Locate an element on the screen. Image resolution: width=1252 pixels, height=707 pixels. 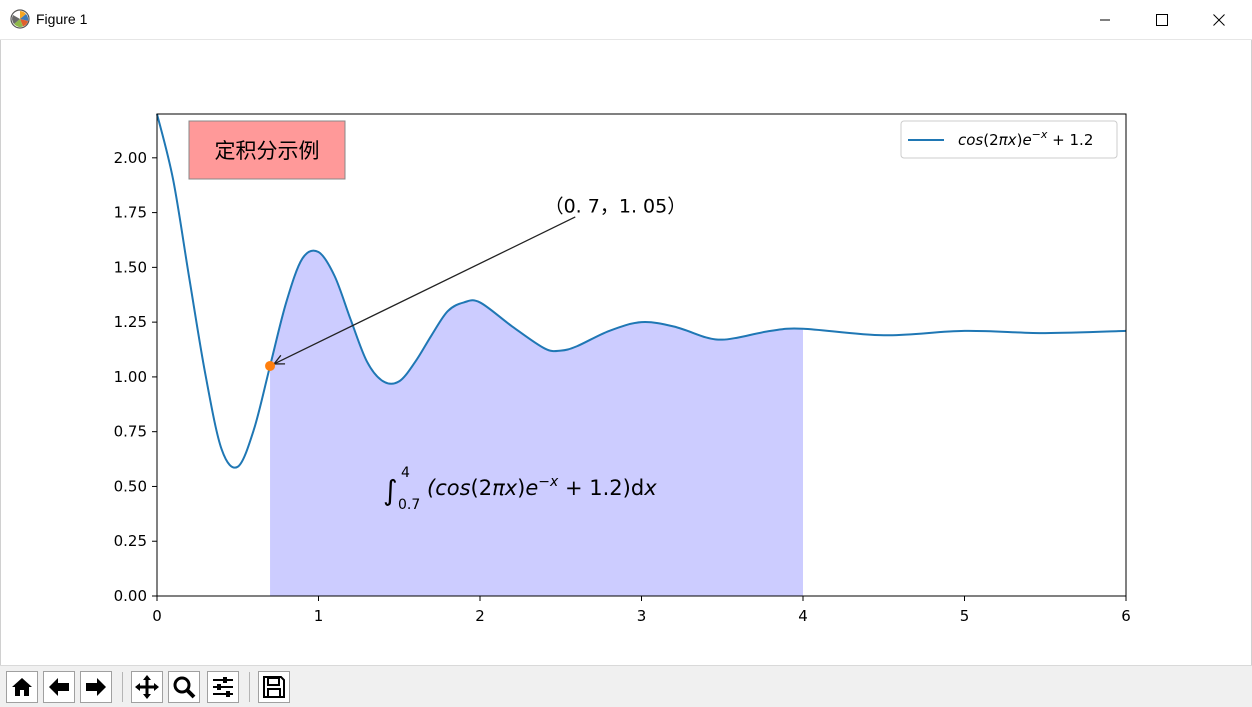
y-tick-label: 1.75 is located at coordinates (130, 213).